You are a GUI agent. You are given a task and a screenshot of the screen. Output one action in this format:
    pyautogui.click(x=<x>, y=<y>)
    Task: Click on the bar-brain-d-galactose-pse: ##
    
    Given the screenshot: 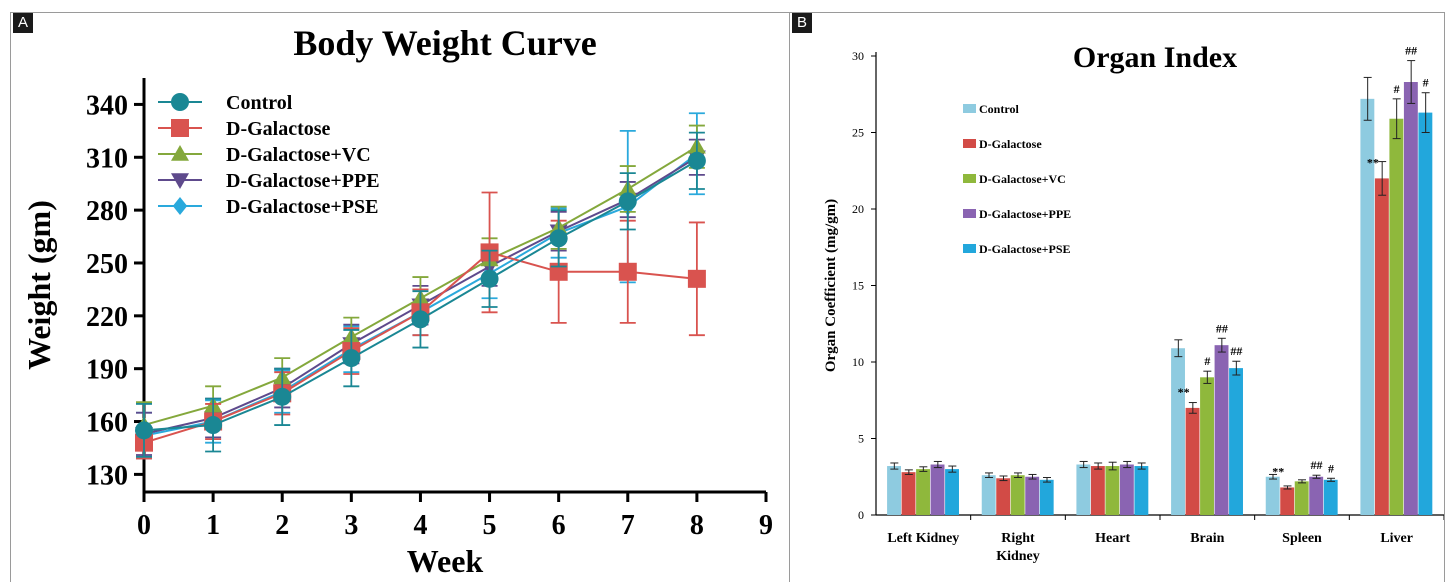 What is the action you would take?
    pyautogui.click(x=1236, y=429)
    